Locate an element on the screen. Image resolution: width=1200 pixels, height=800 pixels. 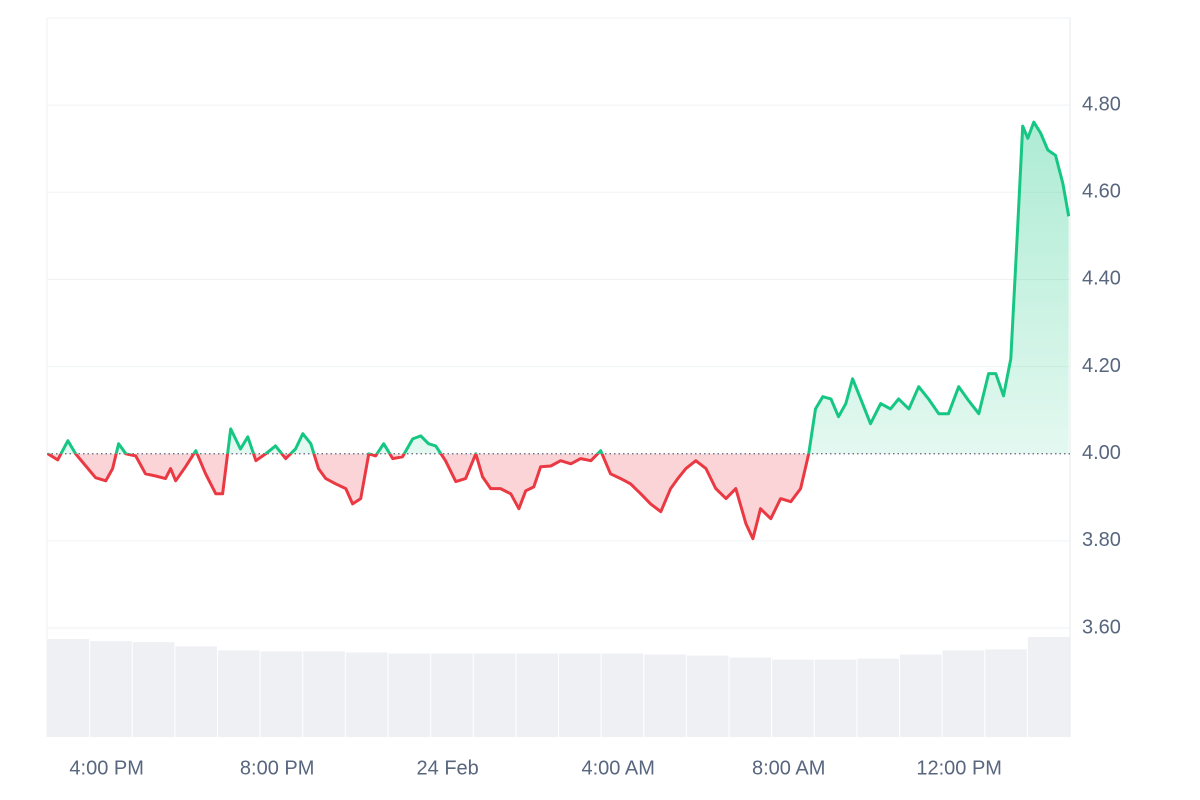
x-tick-label: 8:00 AM is located at coordinates (788, 768).